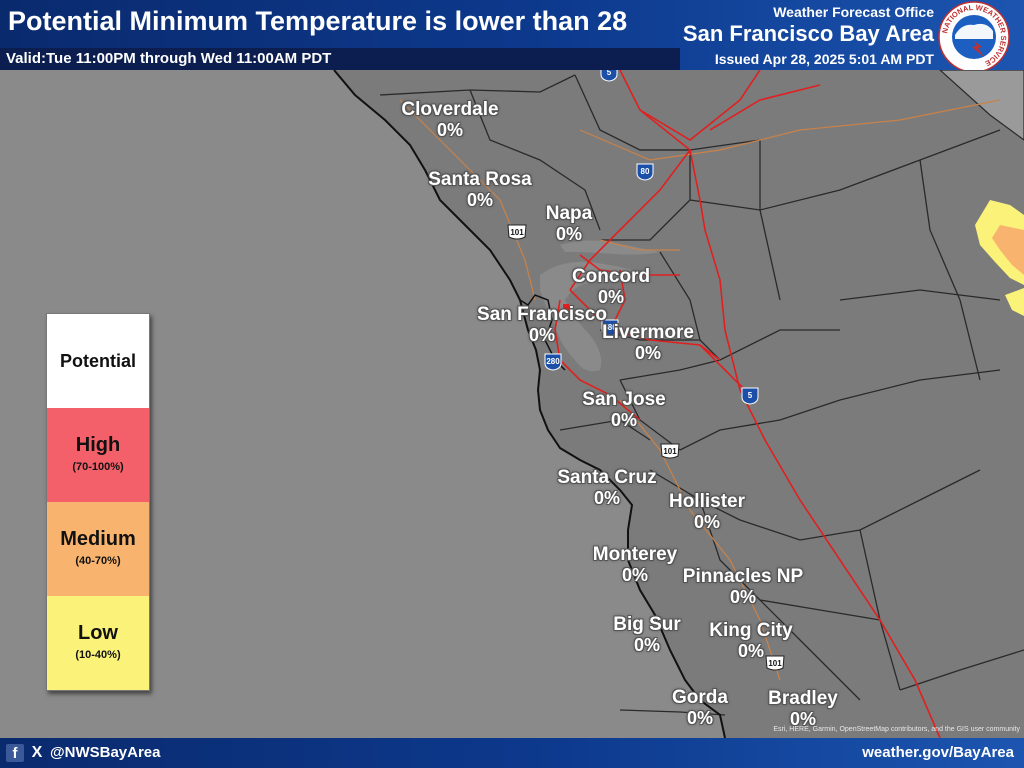 The image size is (1024, 768). What do you see at coordinates (569, 213) in the screenshot?
I see `city-name: Napa` at bounding box center [569, 213].